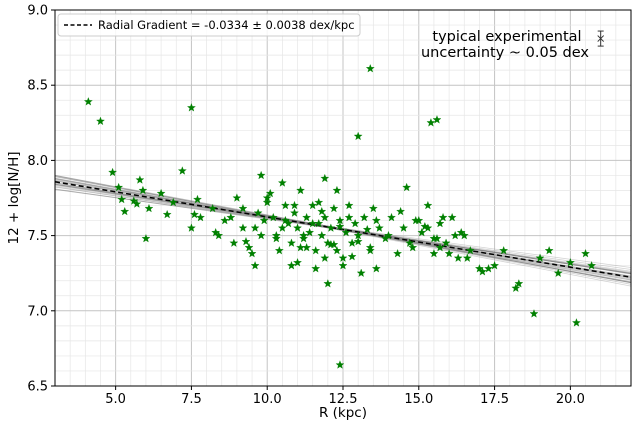 This screenshot has width=632, height=424. What do you see at coordinates (570, 399) in the screenshot?
I see `x-tick-label: 20.0` at bounding box center [570, 399].